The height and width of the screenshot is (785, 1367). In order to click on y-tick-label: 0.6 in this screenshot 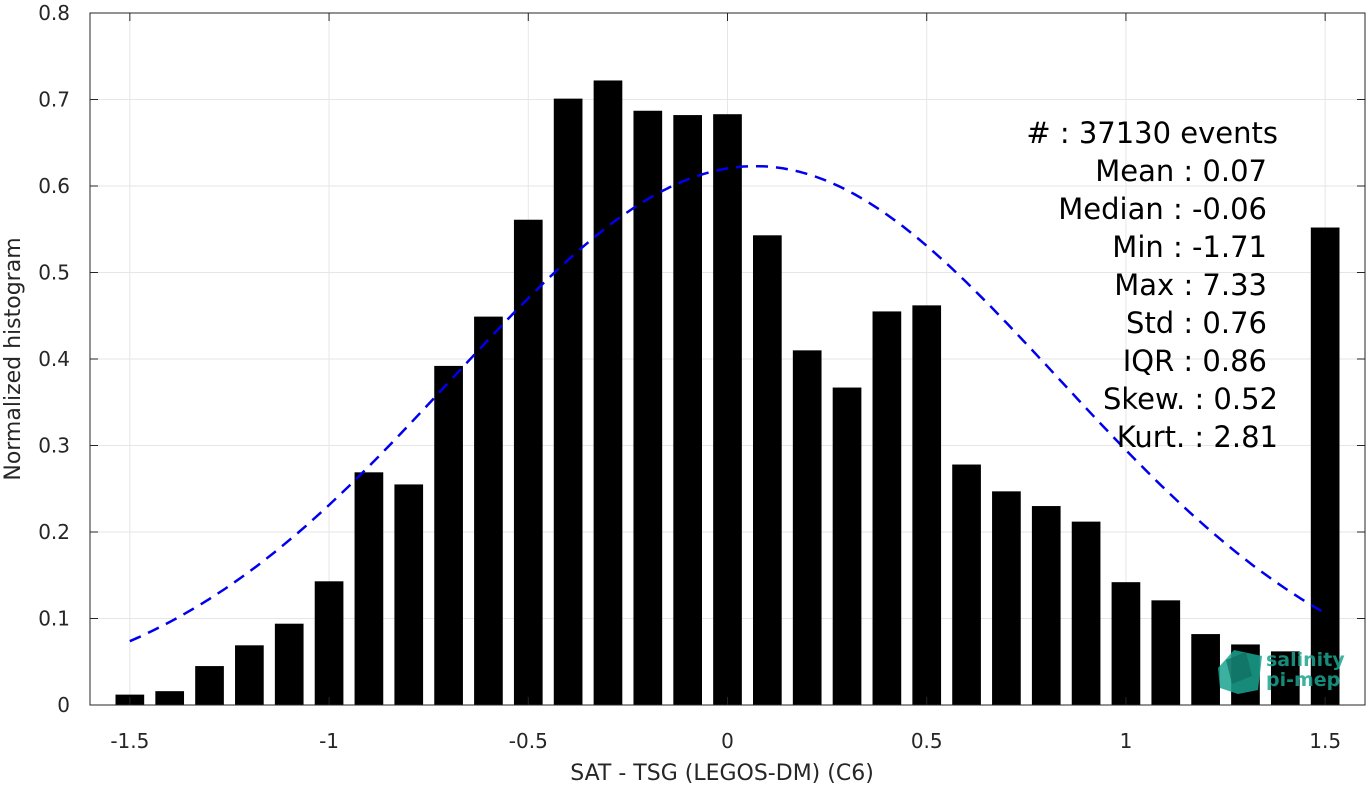, I will do `click(54, 186)`.